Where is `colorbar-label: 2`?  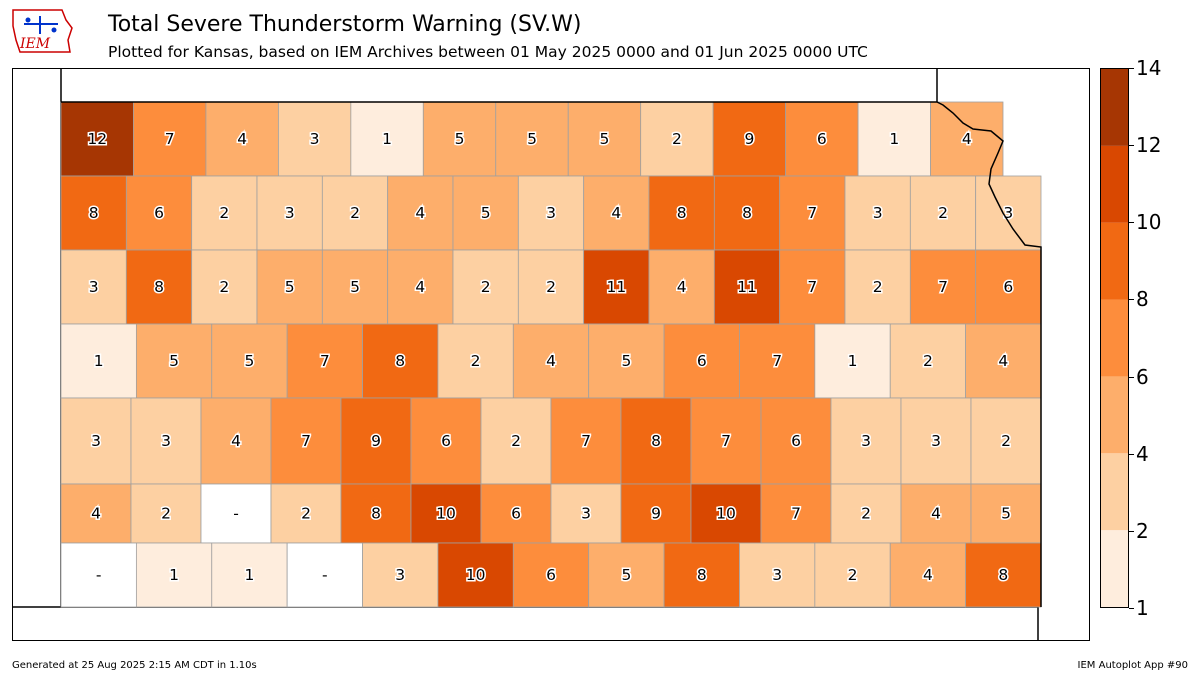 colorbar-label: 2 is located at coordinates (1142, 530).